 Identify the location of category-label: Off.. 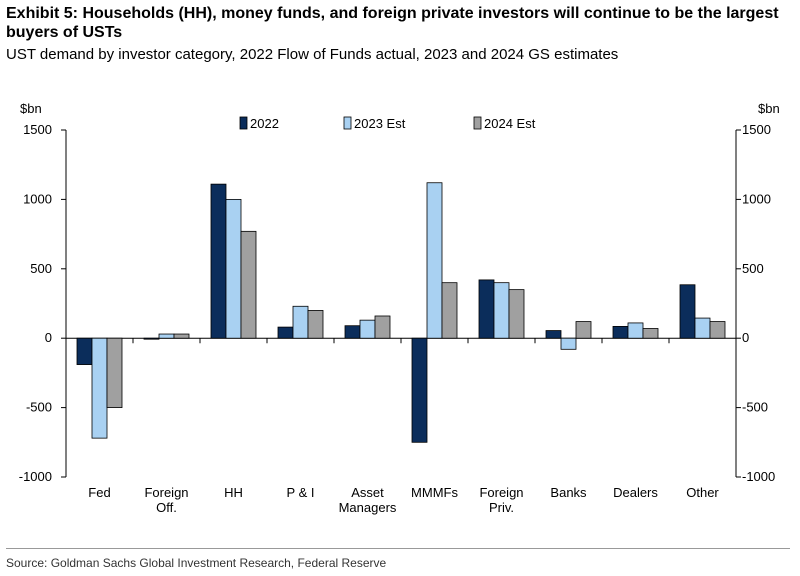
(166, 507).